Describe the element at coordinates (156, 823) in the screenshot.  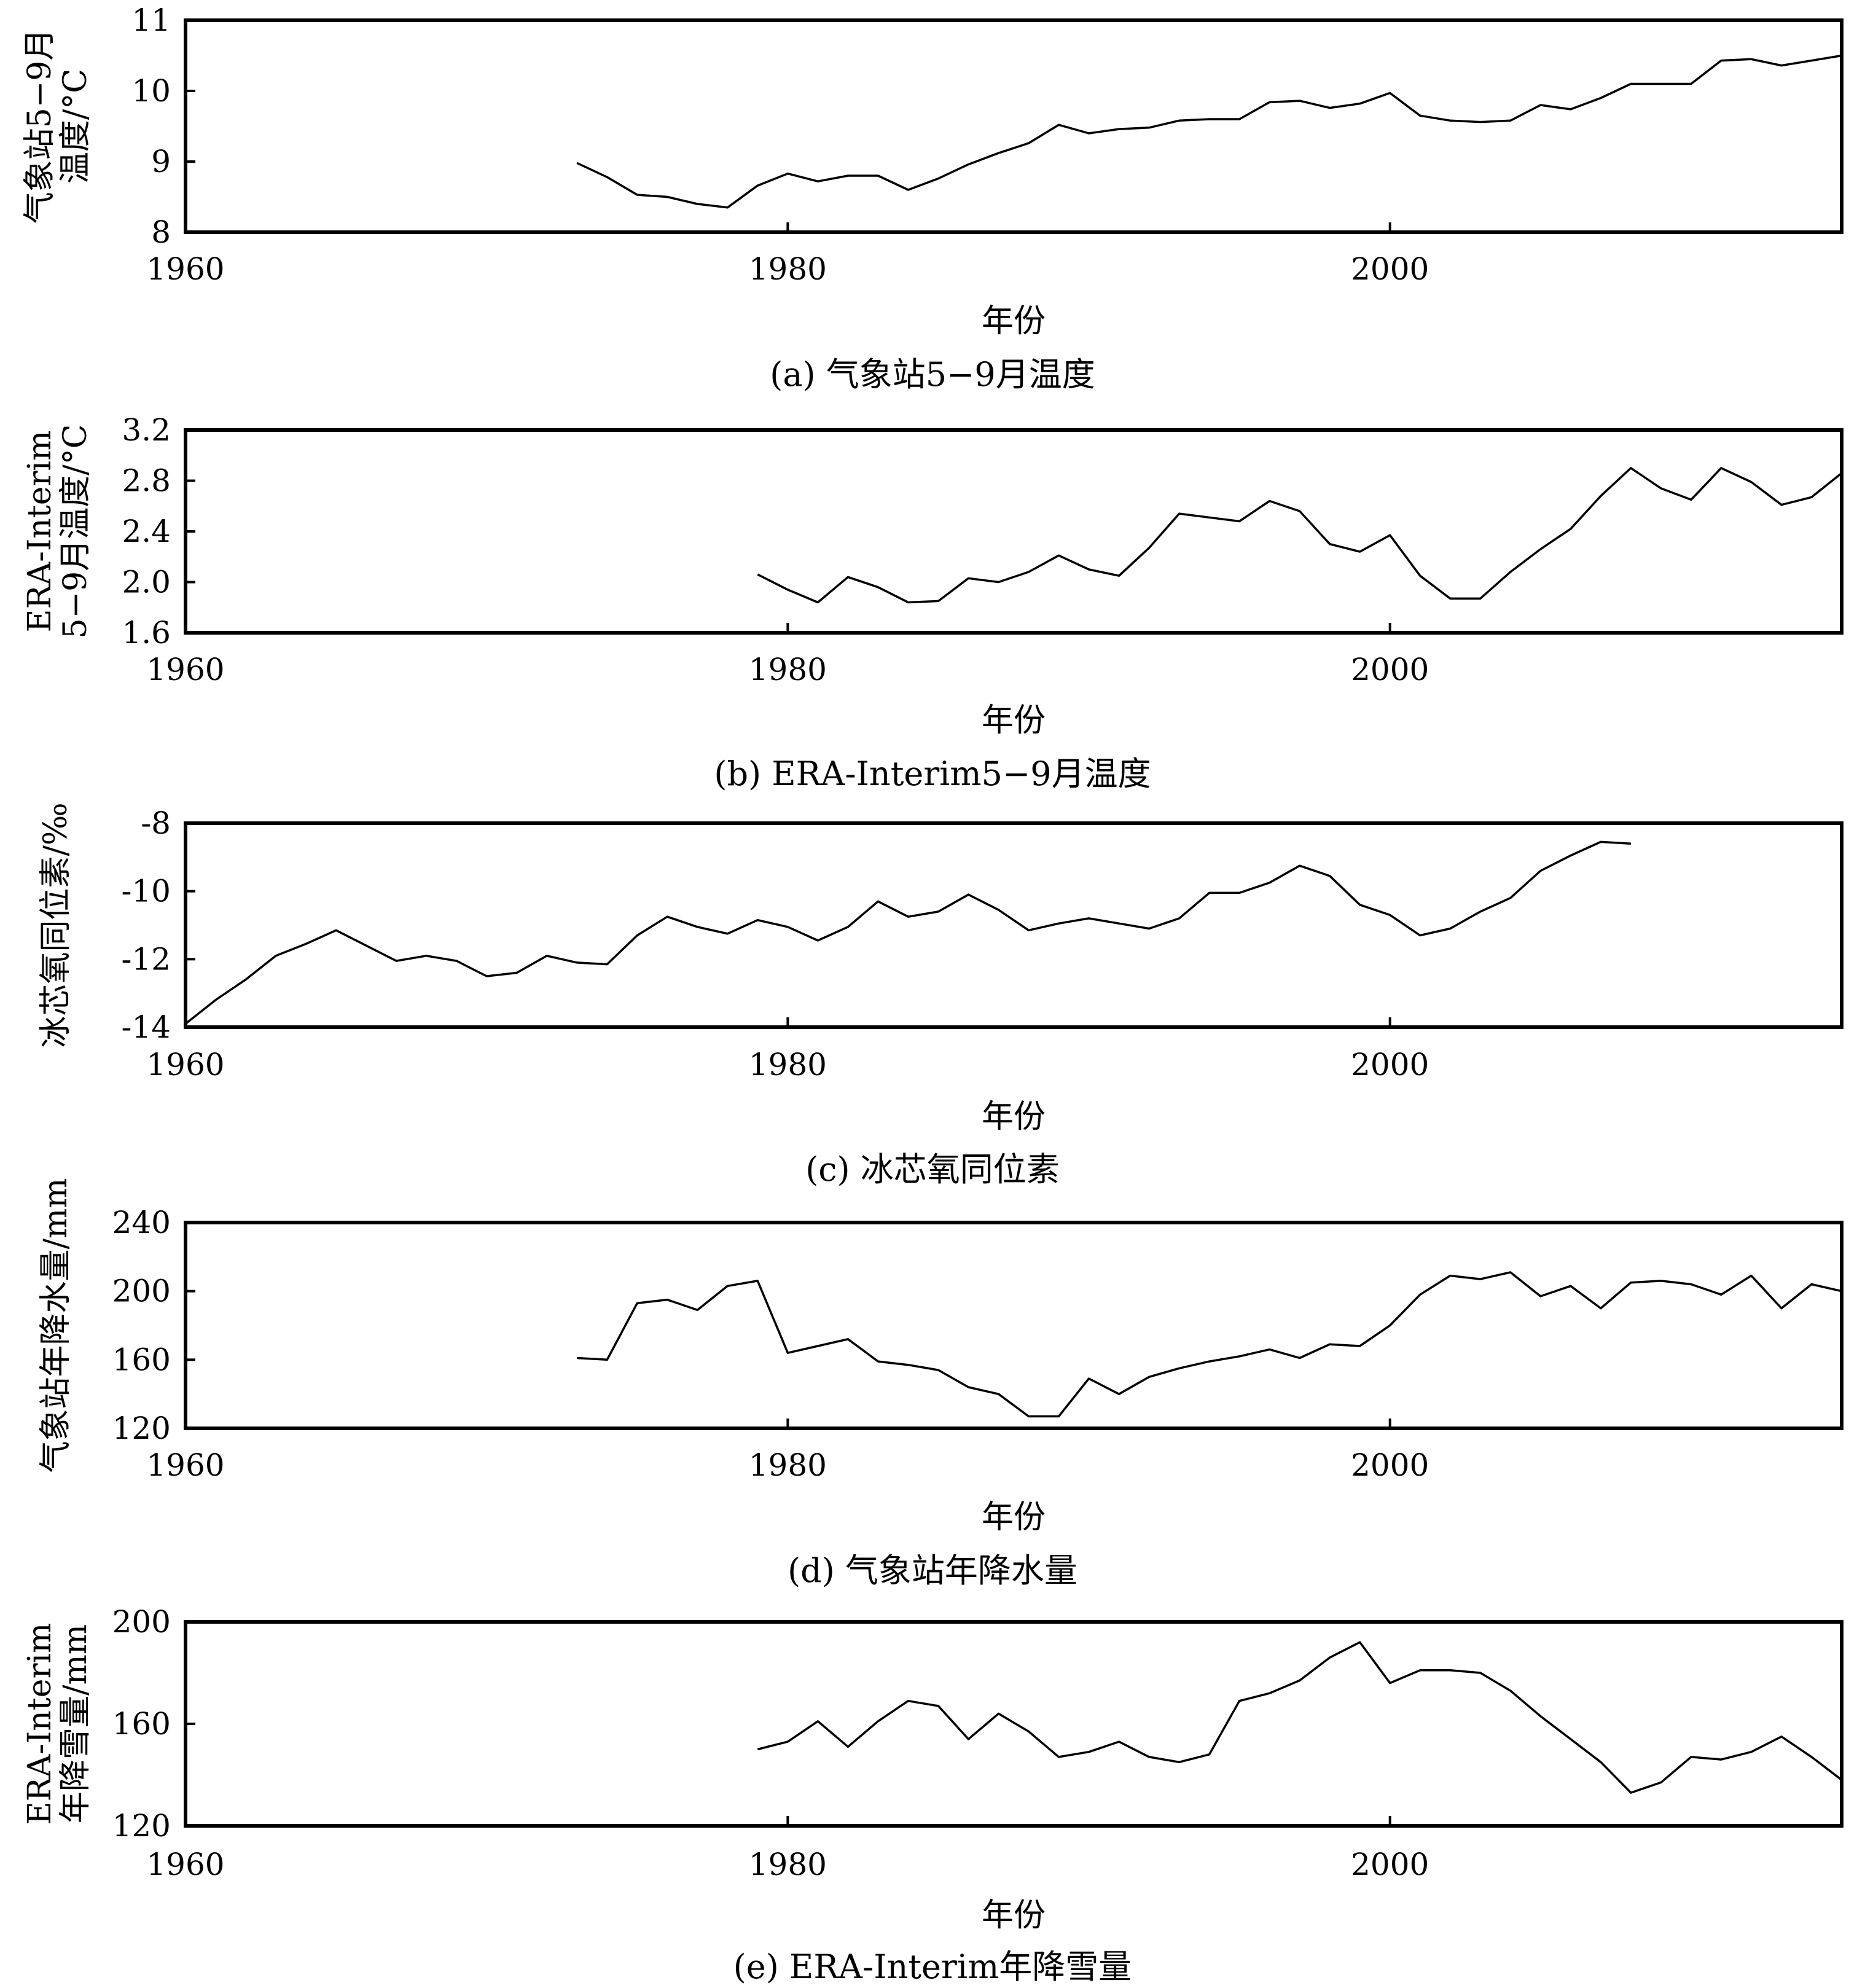
I see `y-tick-label: -8` at that location.